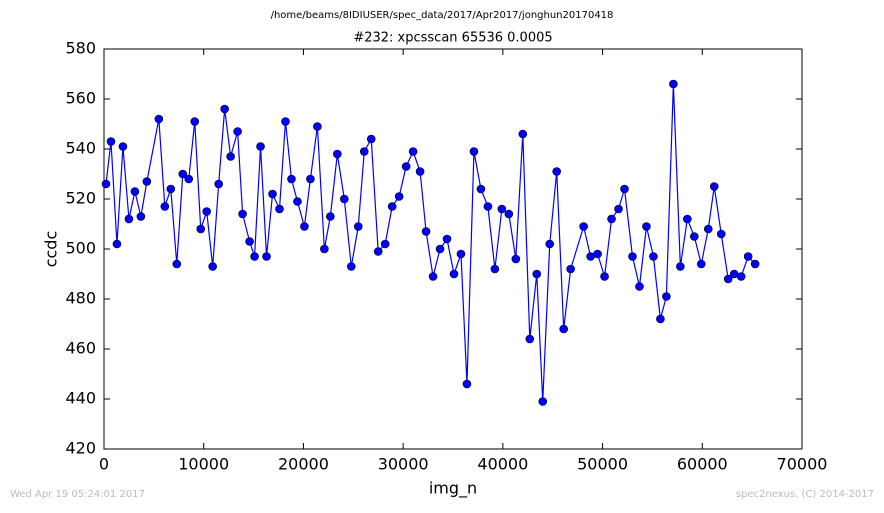 This screenshot has height=513, width=884. Describe the element at coordinates (104, 464) in the screenshot. I see `x-tick-label: 0` at that location.